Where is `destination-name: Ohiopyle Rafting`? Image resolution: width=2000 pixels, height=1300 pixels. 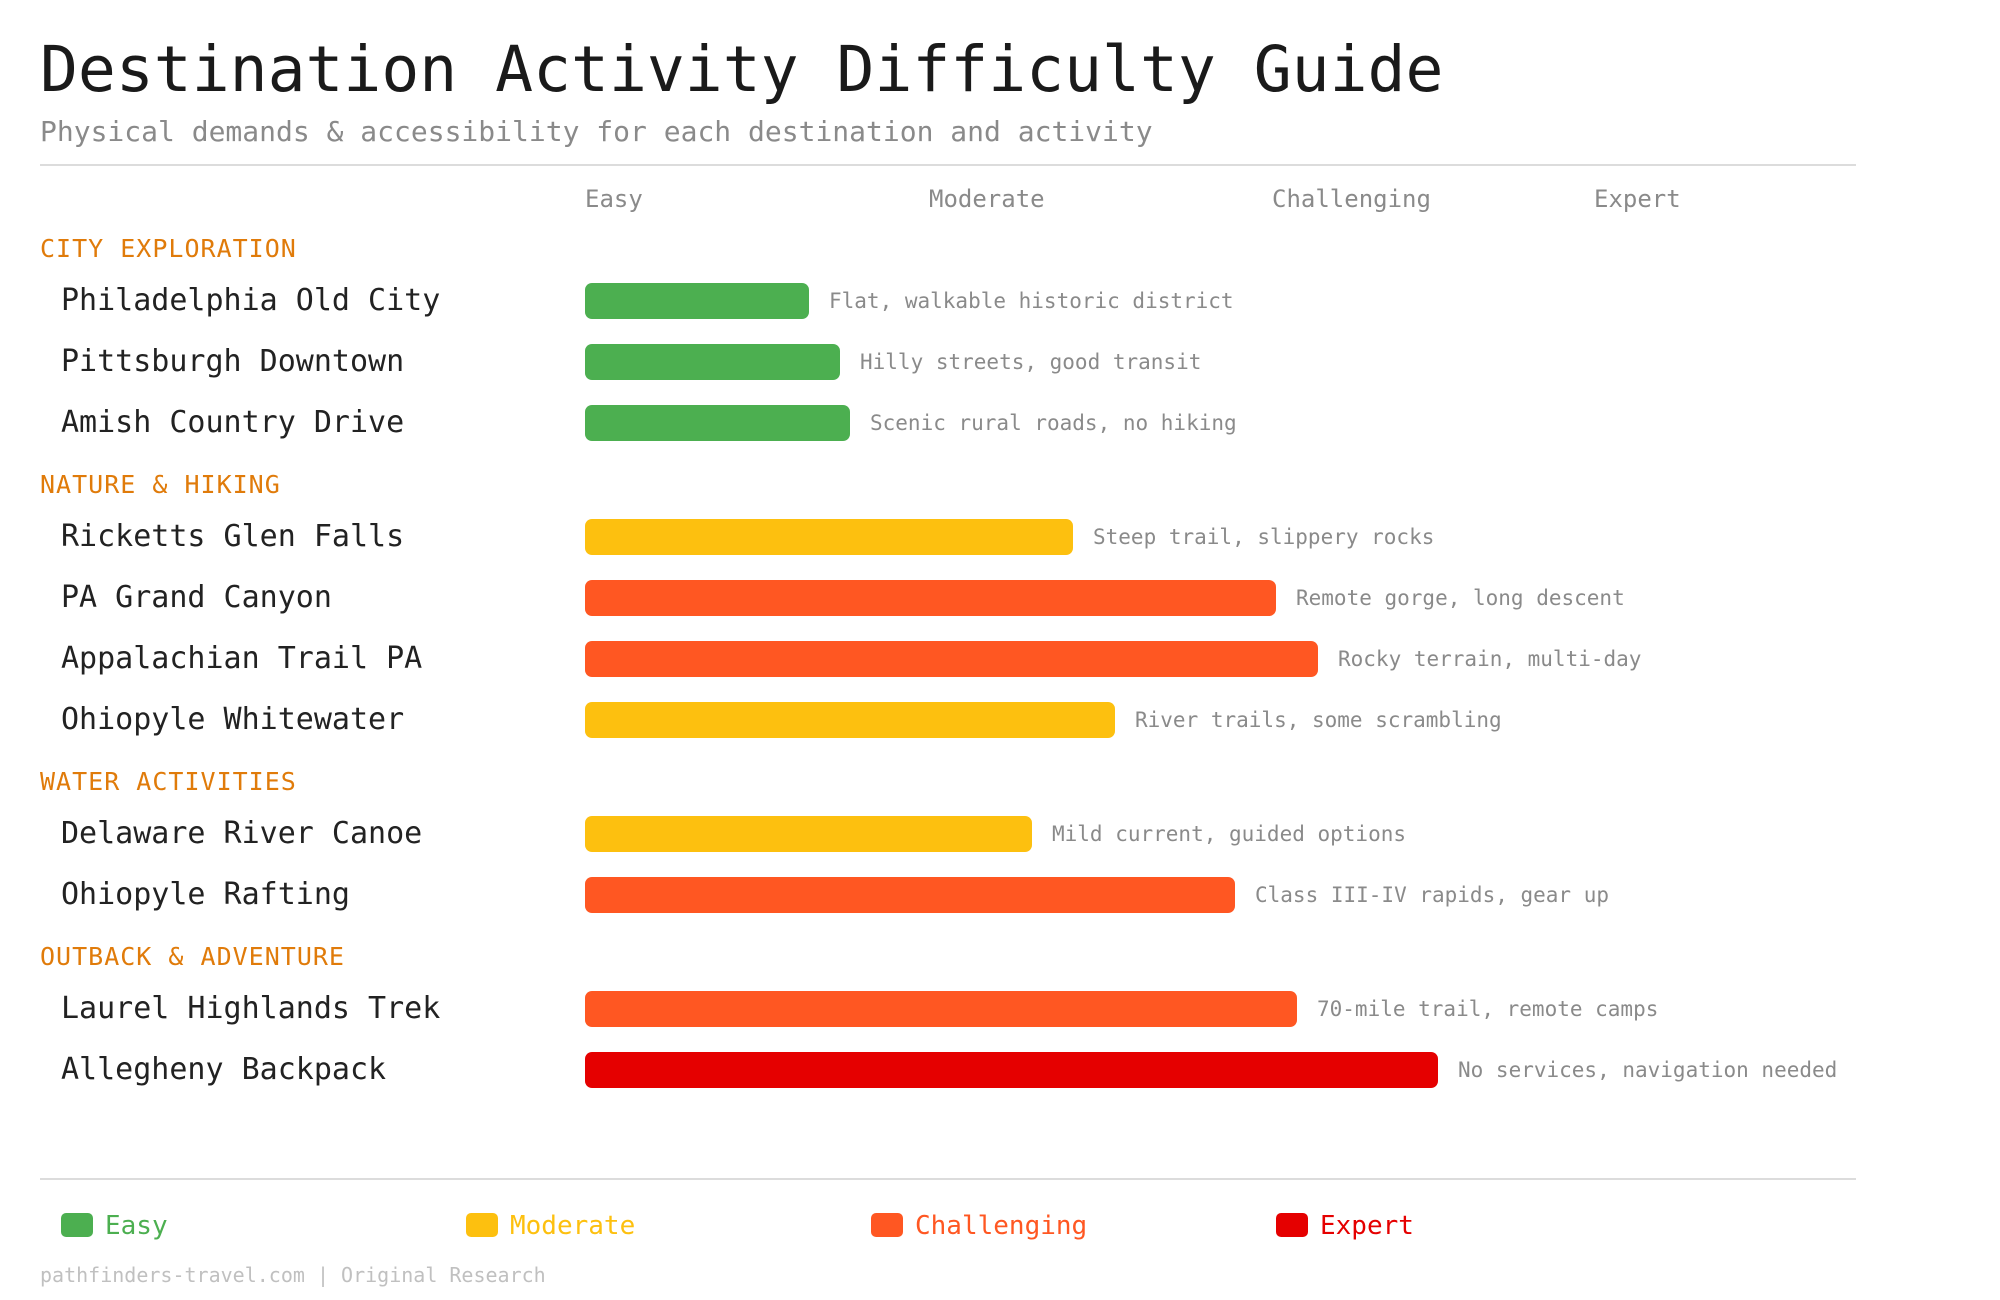
destination-name: Ohiopyle Rafting is located at coordinates (205, 894).